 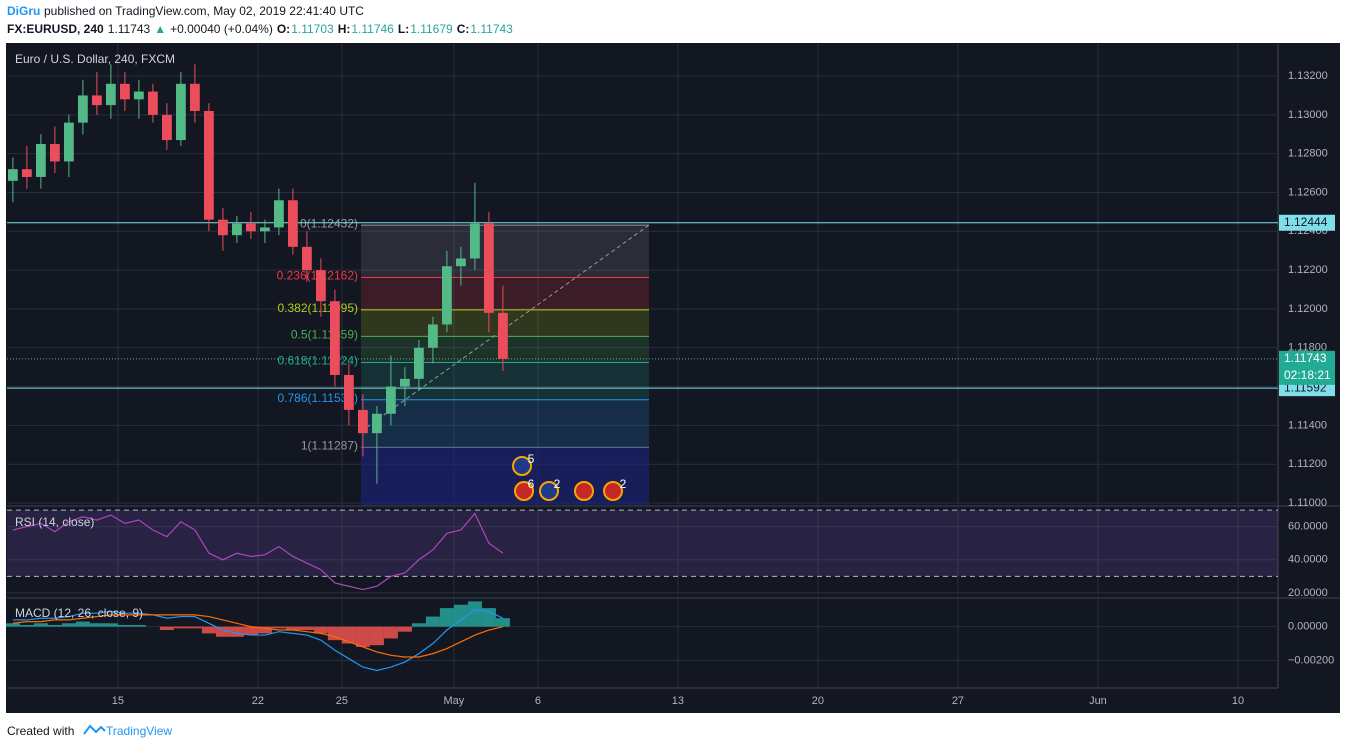 I want to click on last-price: 1.11743, so click(x=129, y=29).